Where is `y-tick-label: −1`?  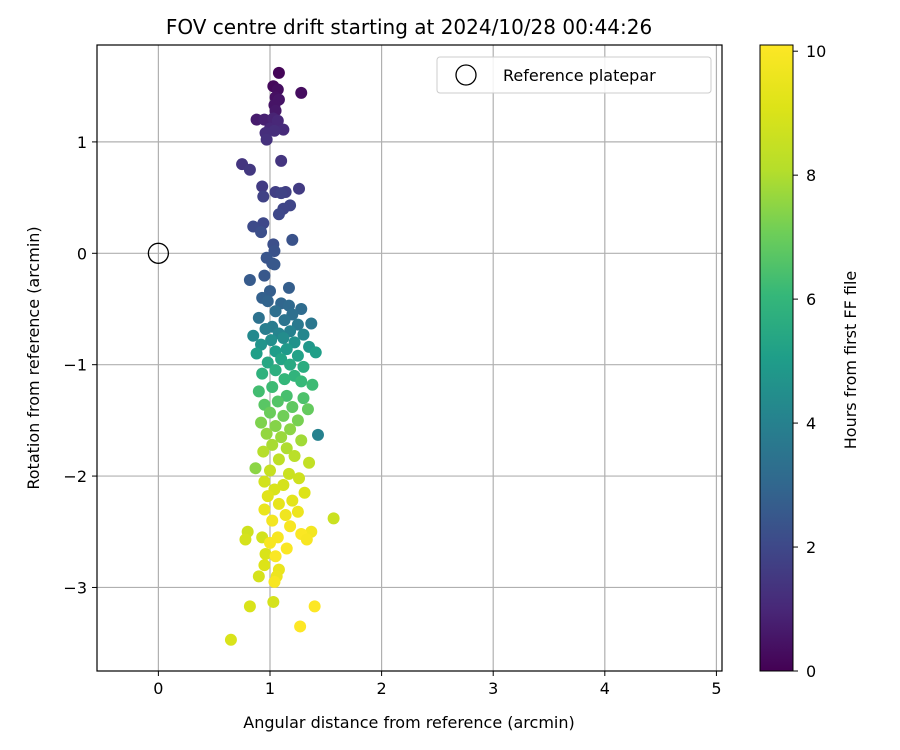
y-tick-label: −1 is located at coordinates (75, 365).